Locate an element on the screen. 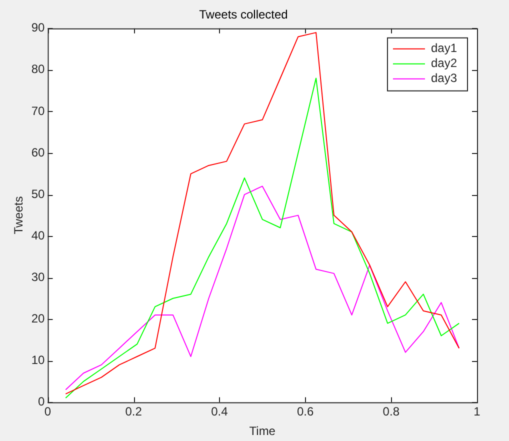  y-tick-label: 70 is located at coordinates (38, 111).